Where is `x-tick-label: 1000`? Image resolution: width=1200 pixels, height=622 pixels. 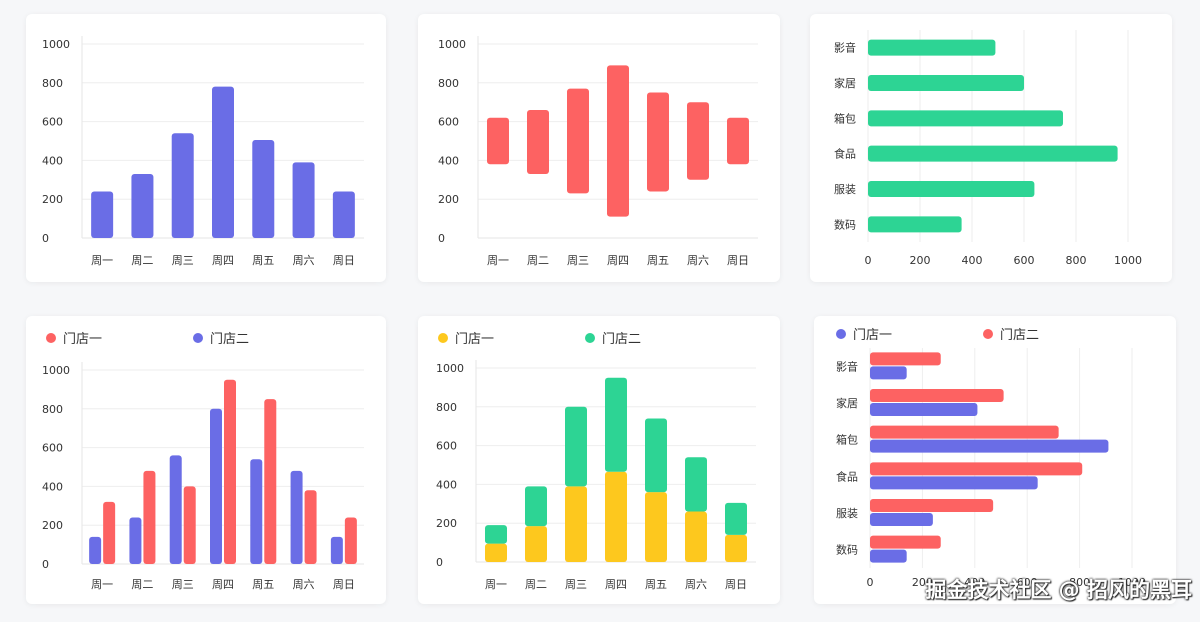
x-tick-label: 1000 is located at coordinates (1128, 260).